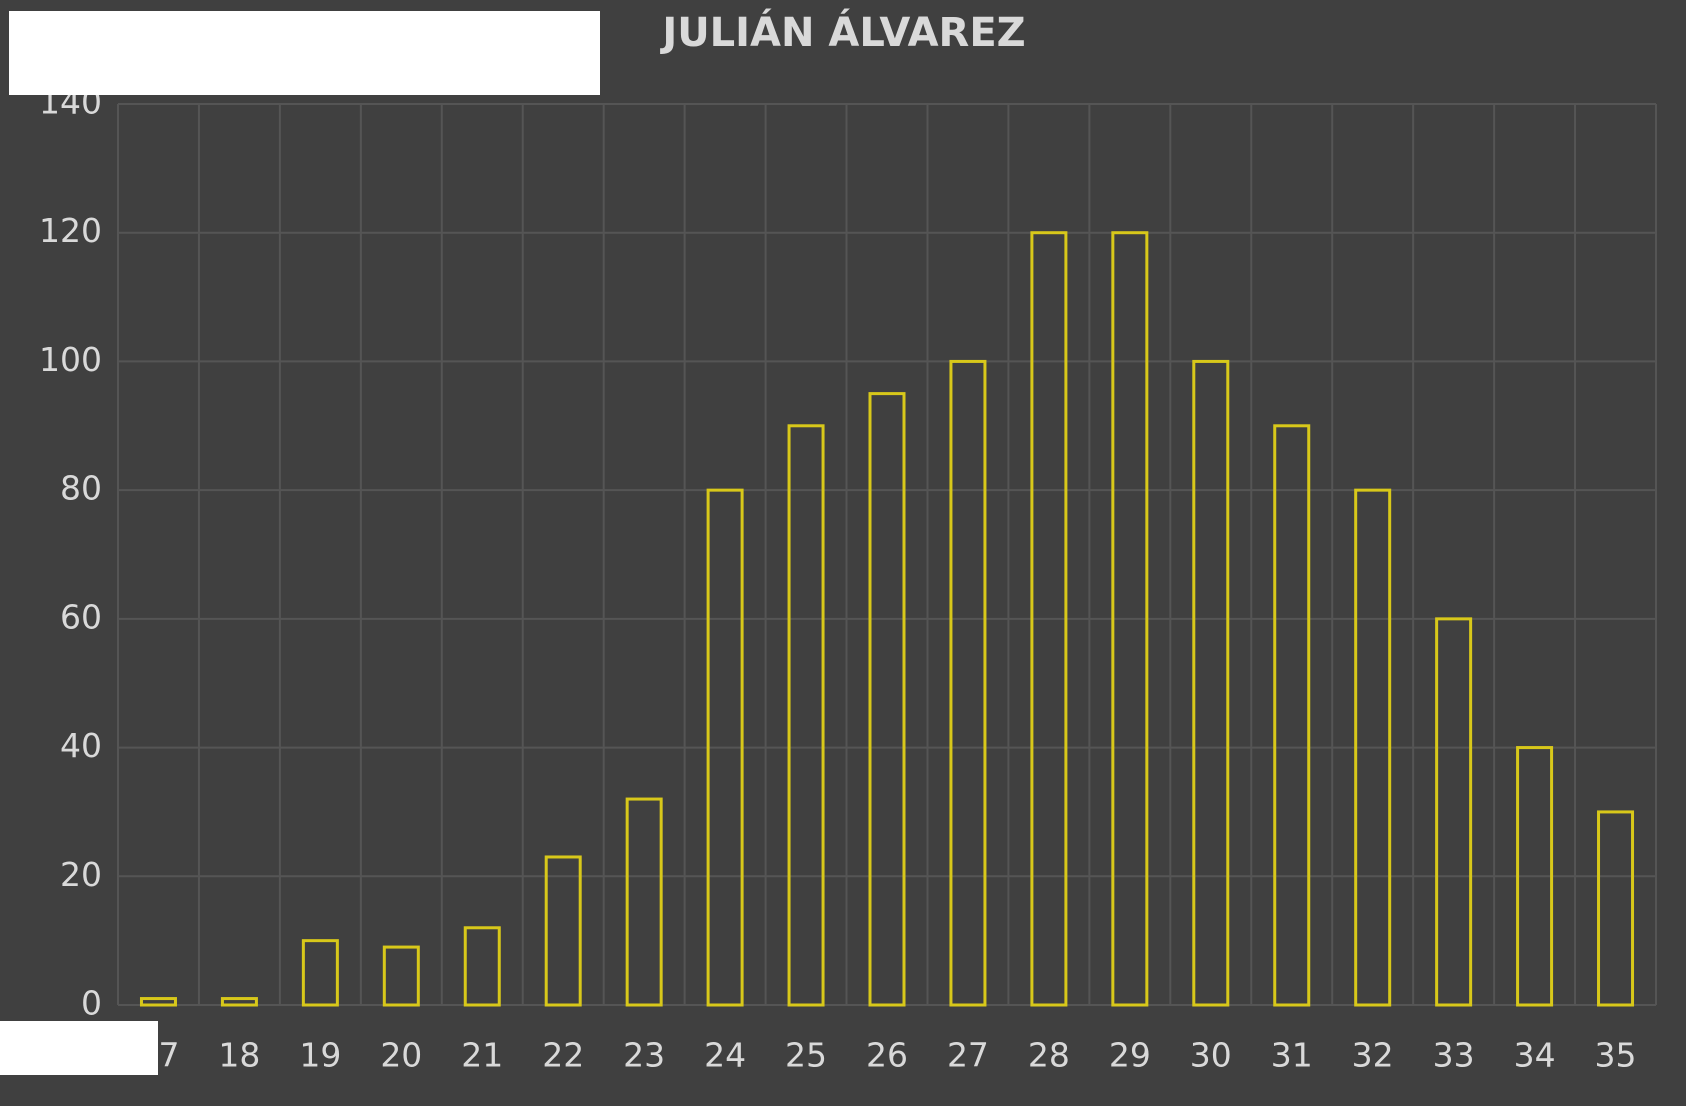  Describe the element at coordinates (644, 1055) in the screenshot. I see `x-tick-label: 23` at that location.